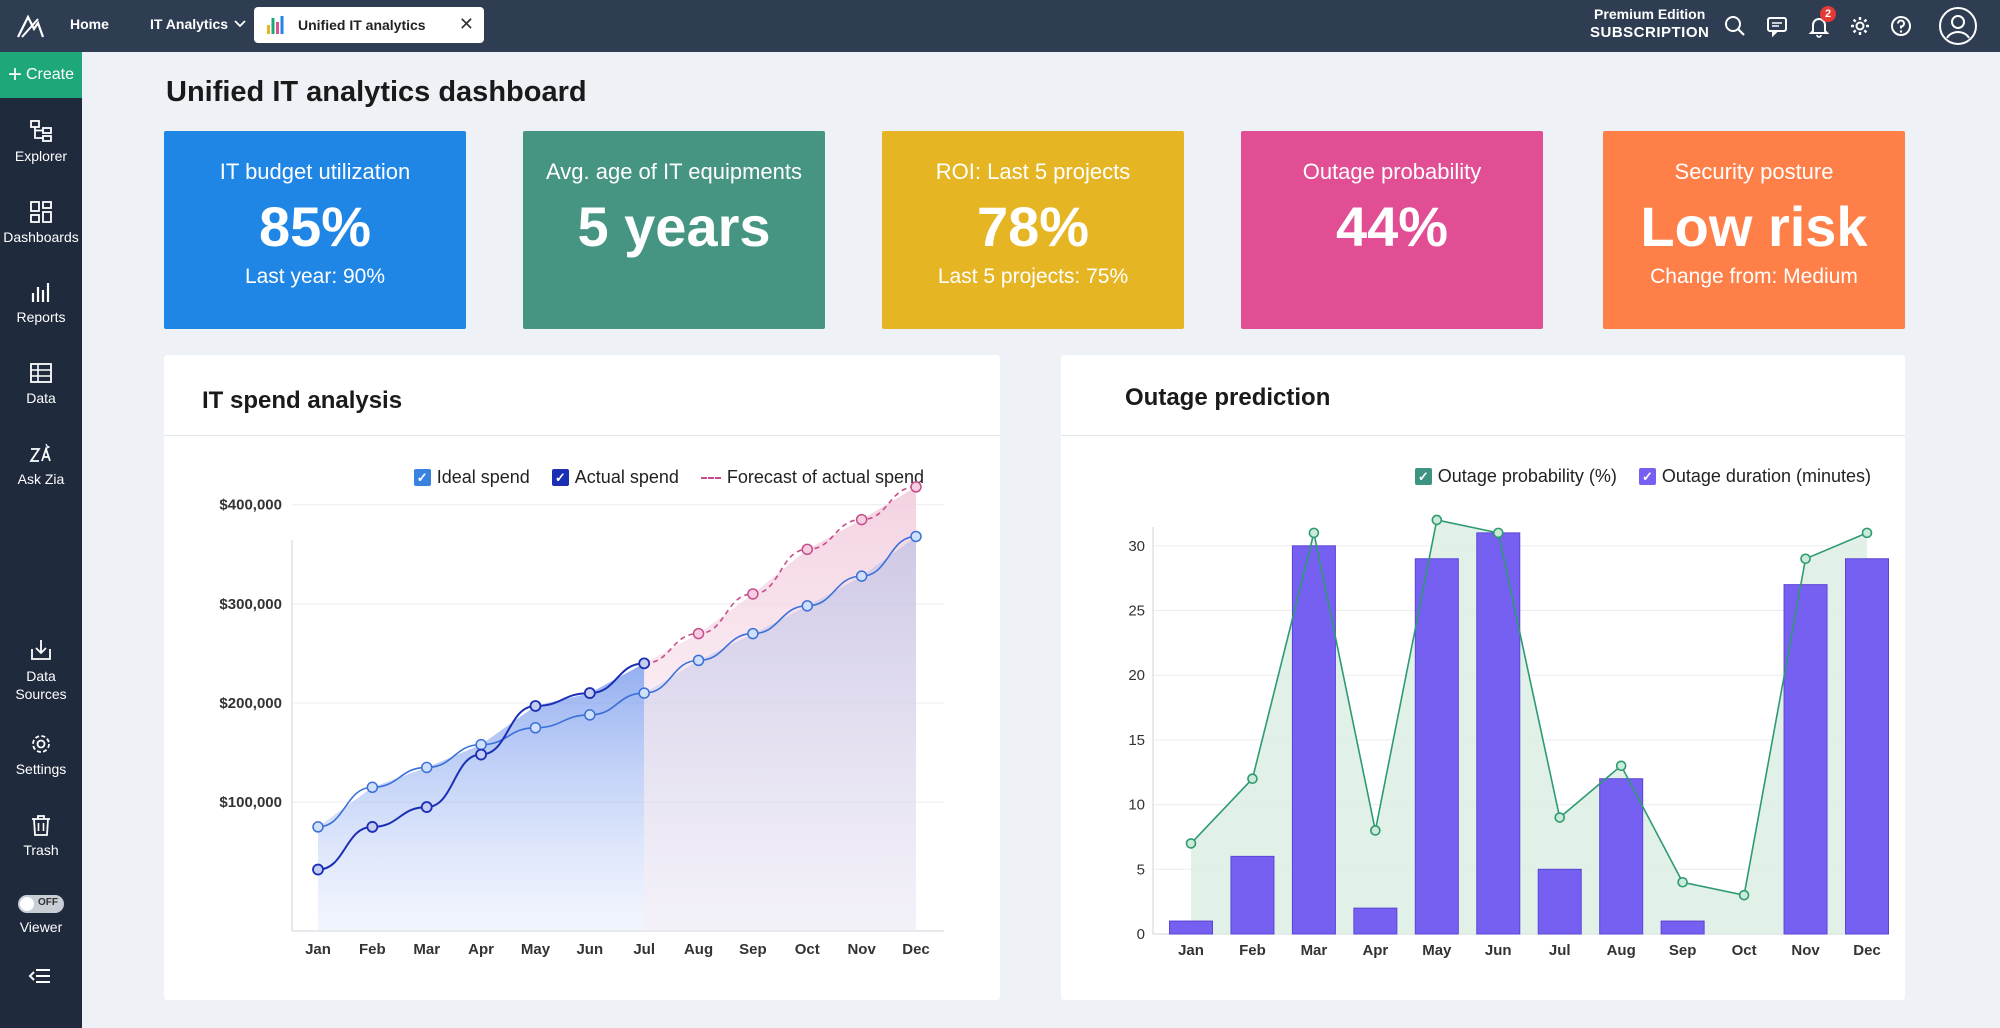 This screenshot has height=1028, width=2000. What do you see at coordinates (1754, 226) in the screenshot?
I see `kpi-value: Low risk` at bounding box center [1754, 226].